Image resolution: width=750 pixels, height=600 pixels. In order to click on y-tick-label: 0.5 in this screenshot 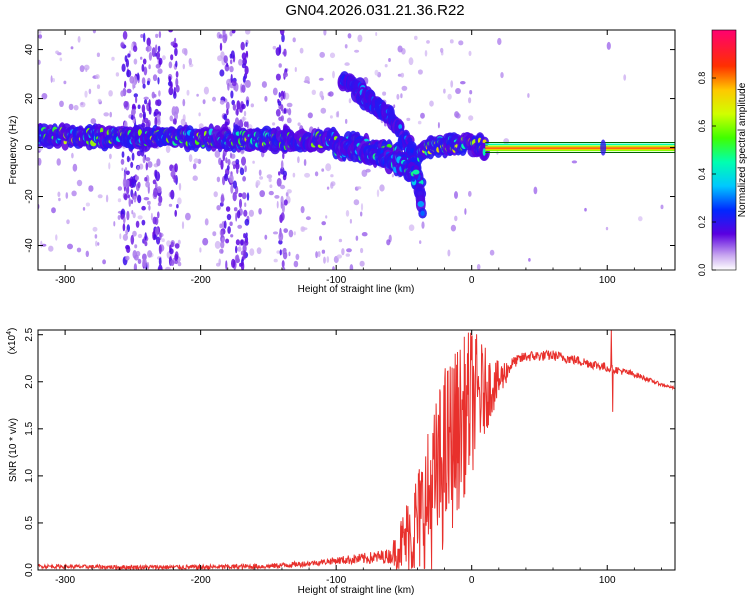, I will do `click(29, 523)`.